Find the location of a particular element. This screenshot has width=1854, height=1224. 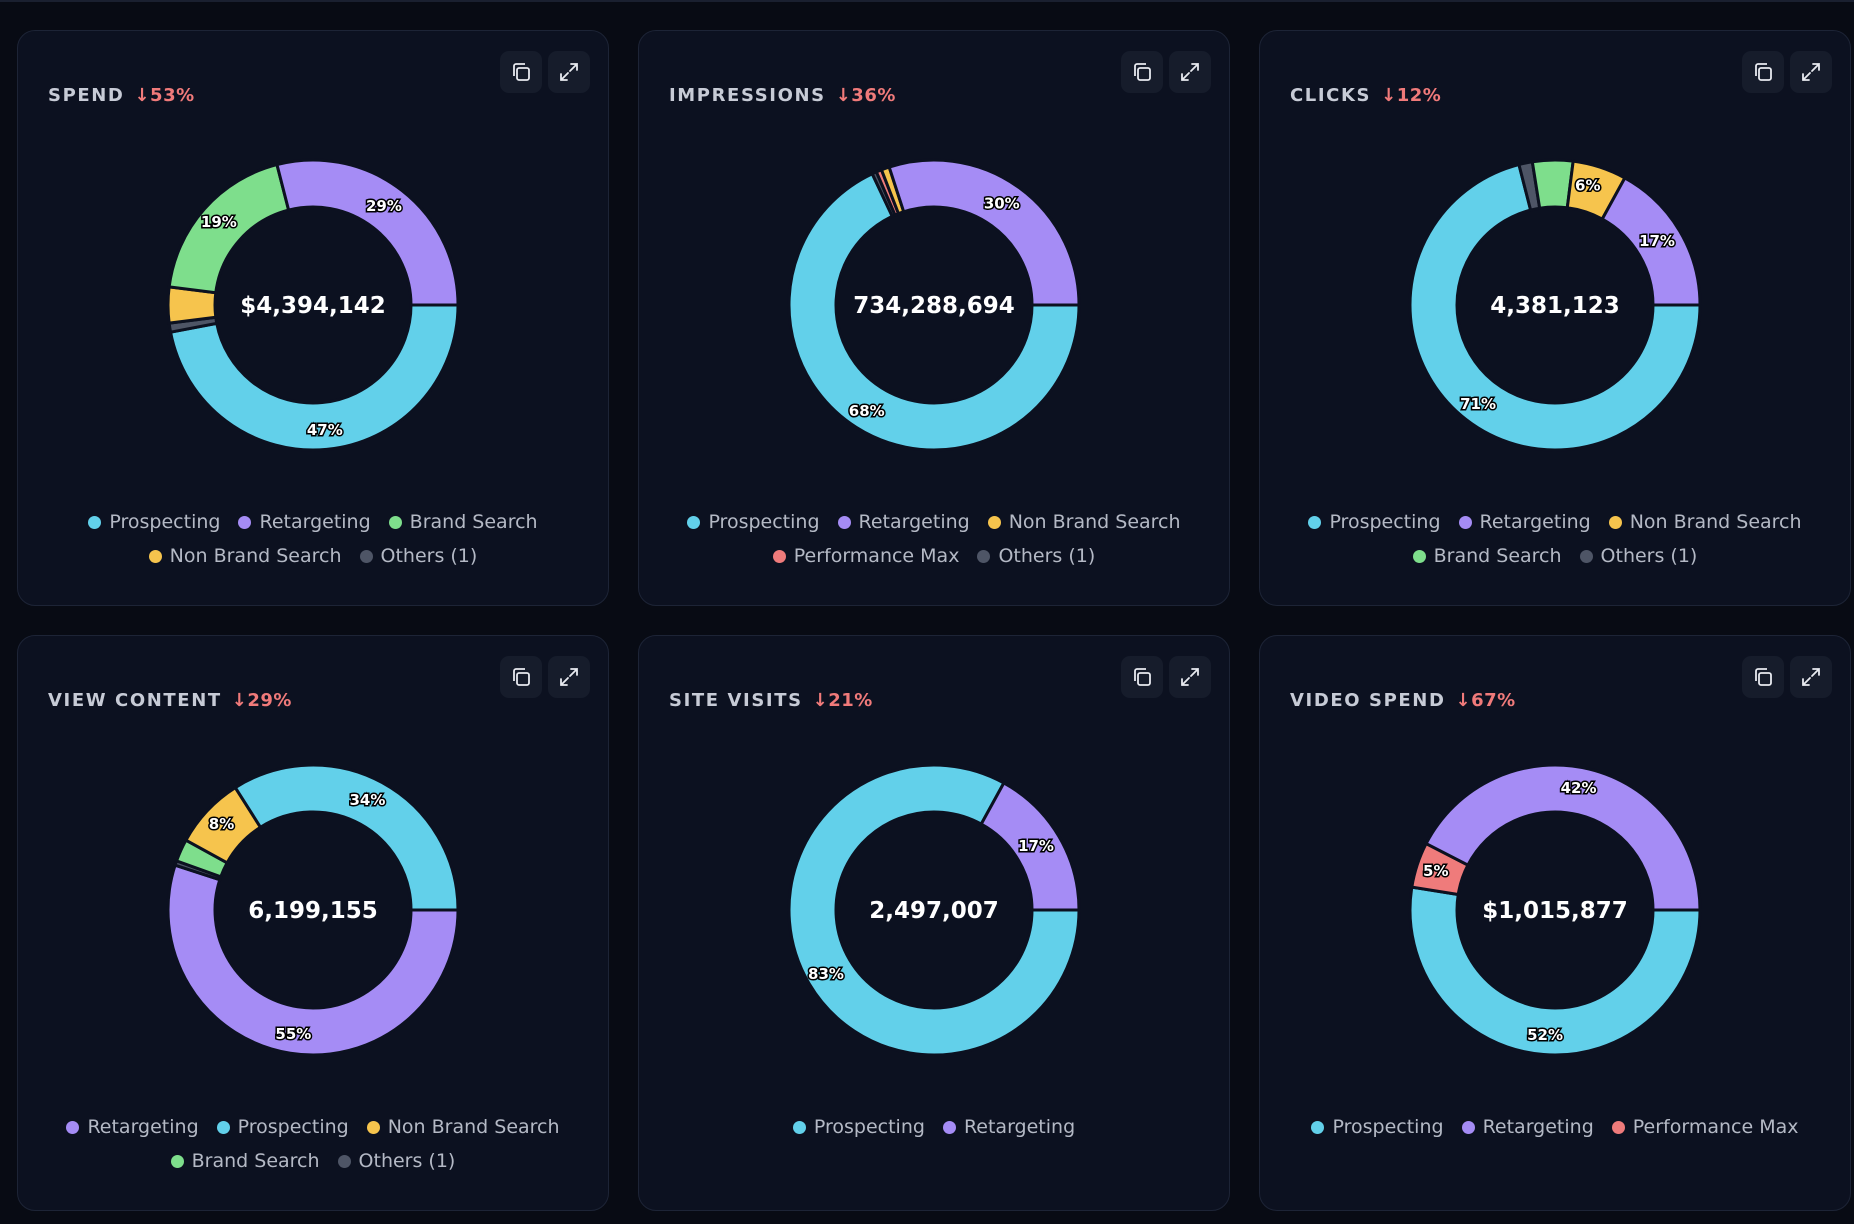

slice-label-retargeting: 29% is located at coordinates (384, 206).